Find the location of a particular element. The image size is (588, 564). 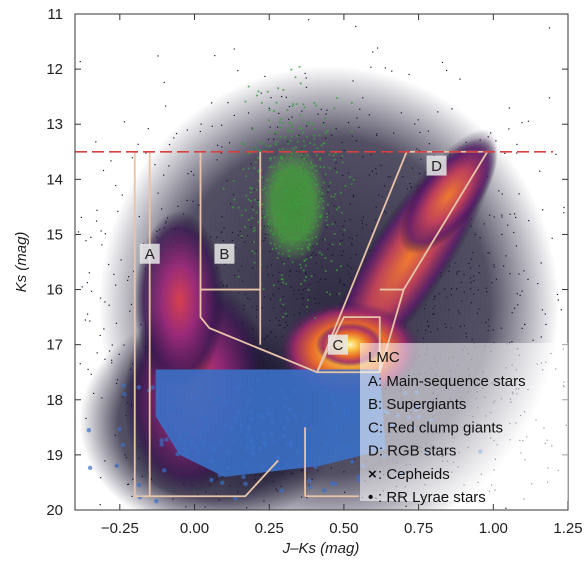

region-label-text: B is located at coordinates (224, 254).